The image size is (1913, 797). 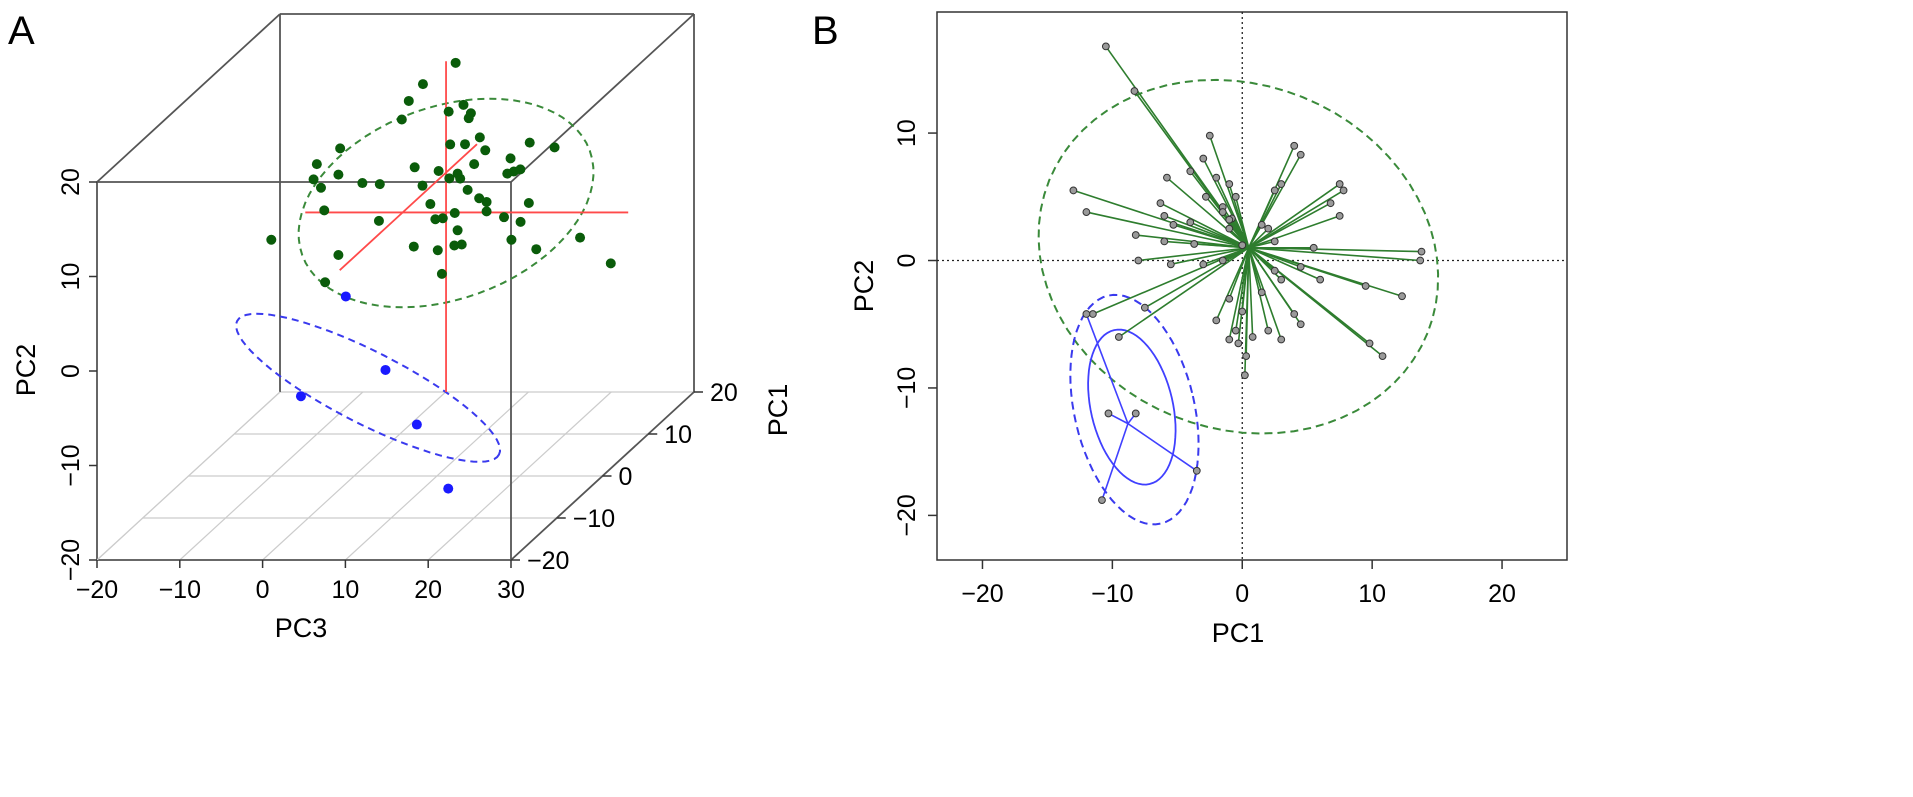 I want to click on z-axis-label: PC1, so click(x=778, y=410).